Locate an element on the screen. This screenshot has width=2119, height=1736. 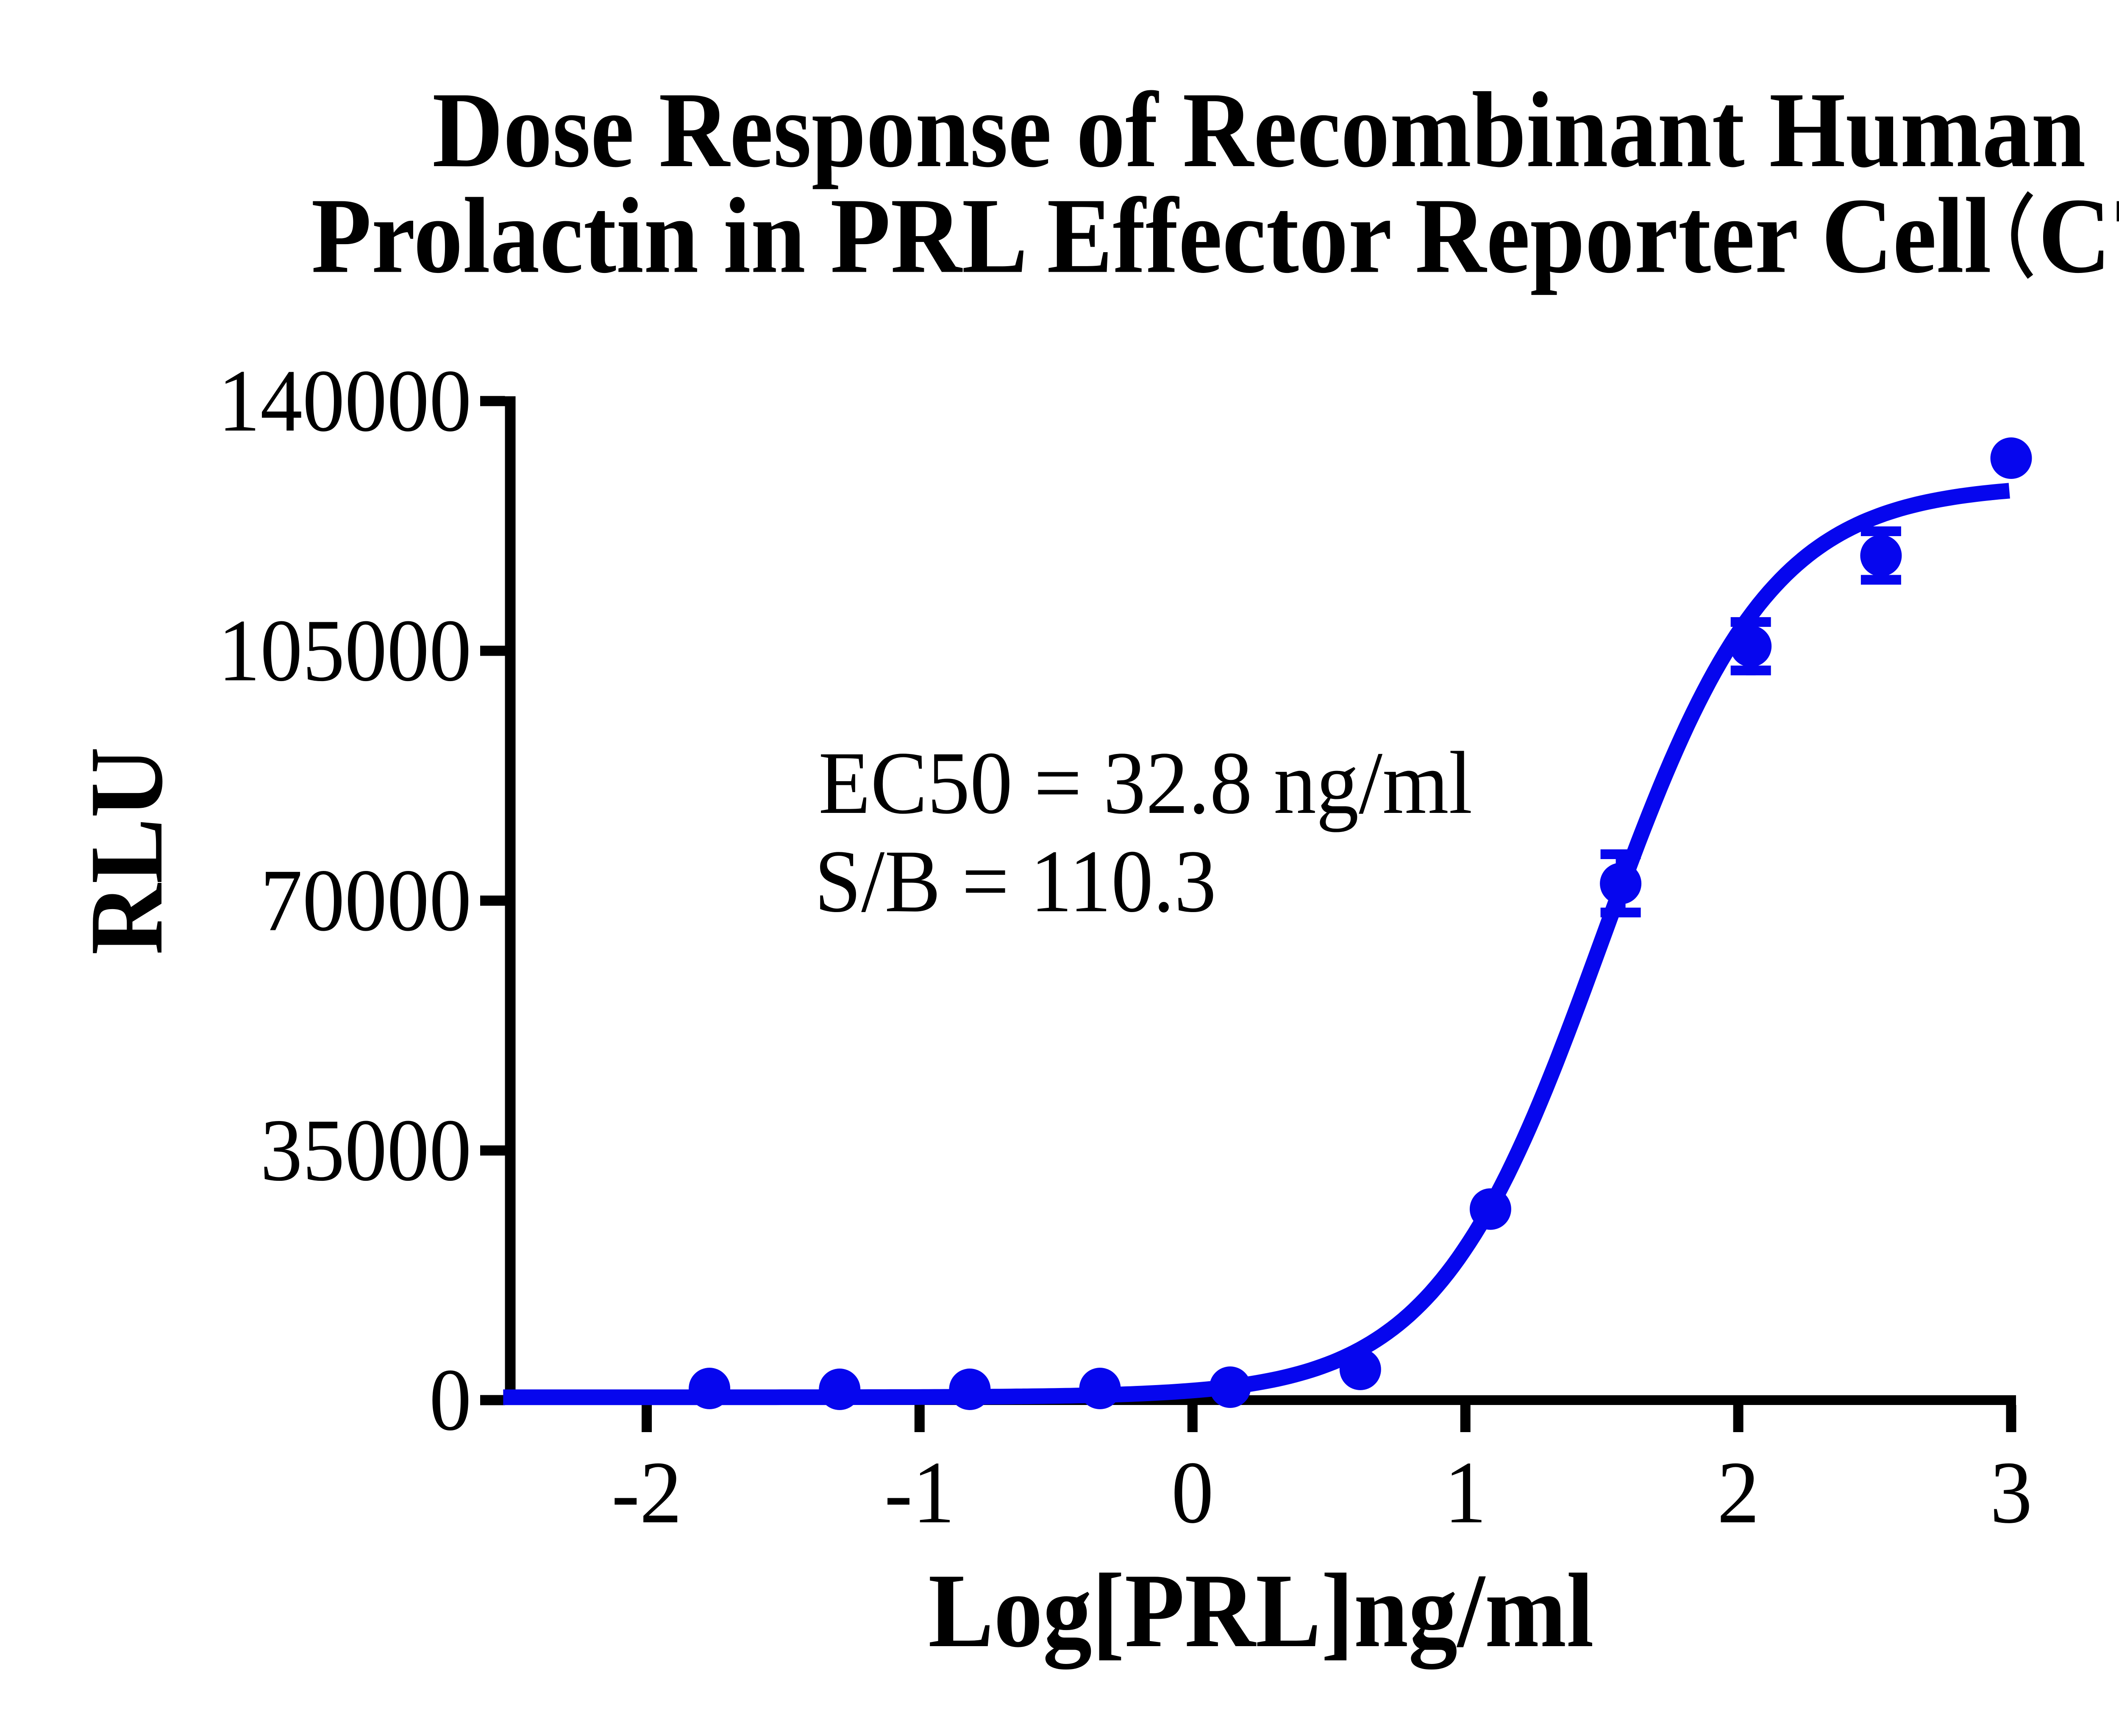
svg-text: -2 is located at coordinates (647, 1492).